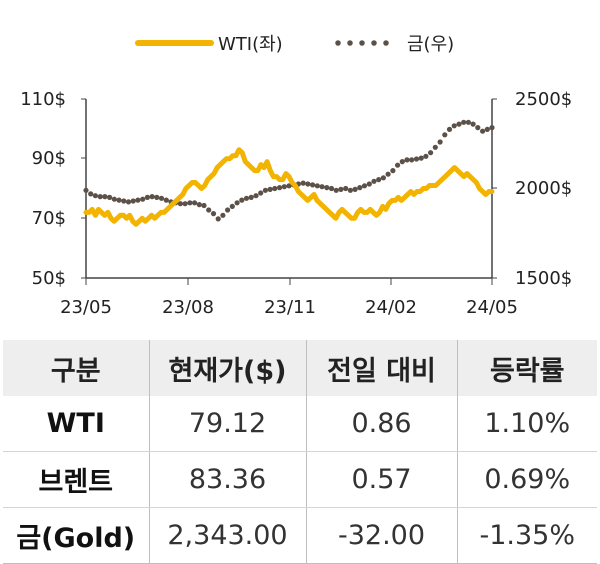 The image size is (600, 564). Describe the element at coordinates (49, 158) in the screenshot. I see `left-tick-label: 90$` at that location.